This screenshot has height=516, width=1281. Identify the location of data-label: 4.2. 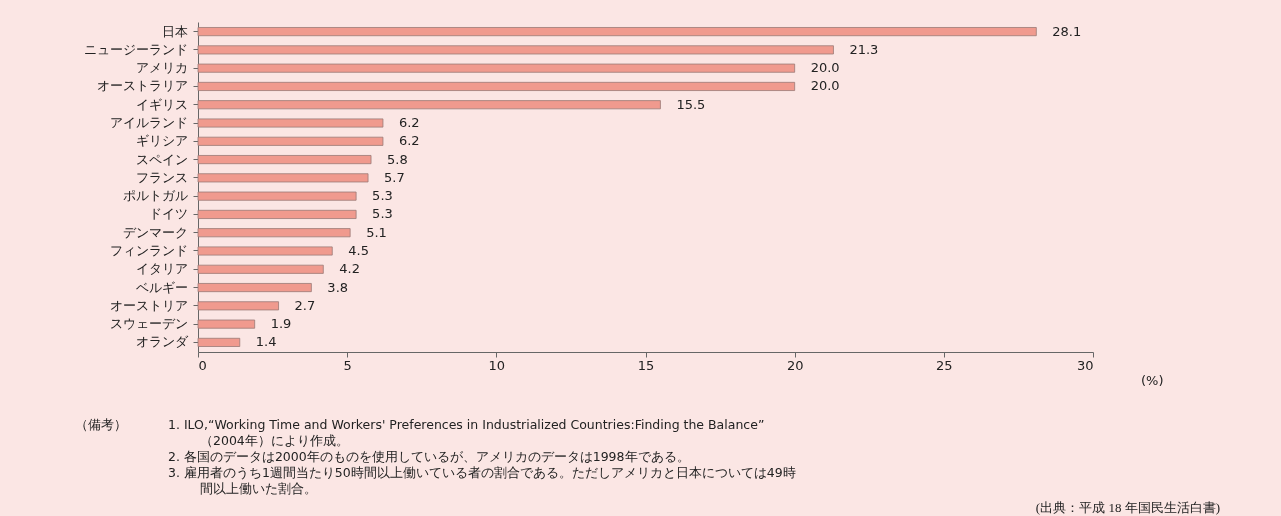
(349, 269).